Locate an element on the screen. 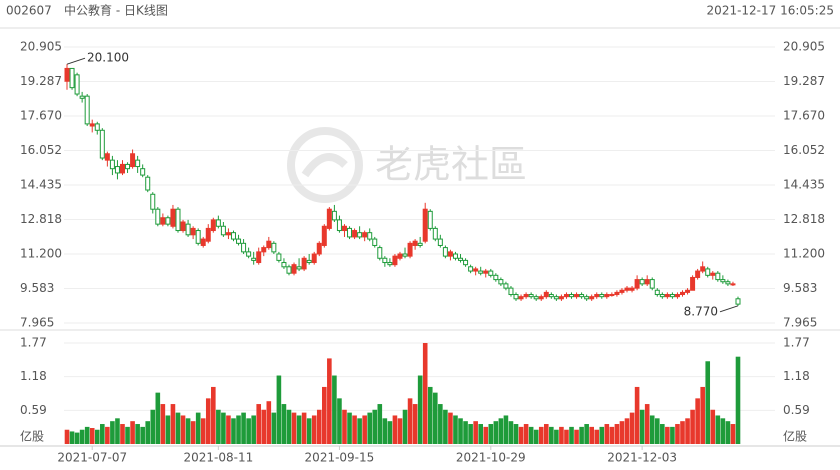 The image size is (840, 470). y-tick-label-right: 7.965 is located at coordinates (800, 323).